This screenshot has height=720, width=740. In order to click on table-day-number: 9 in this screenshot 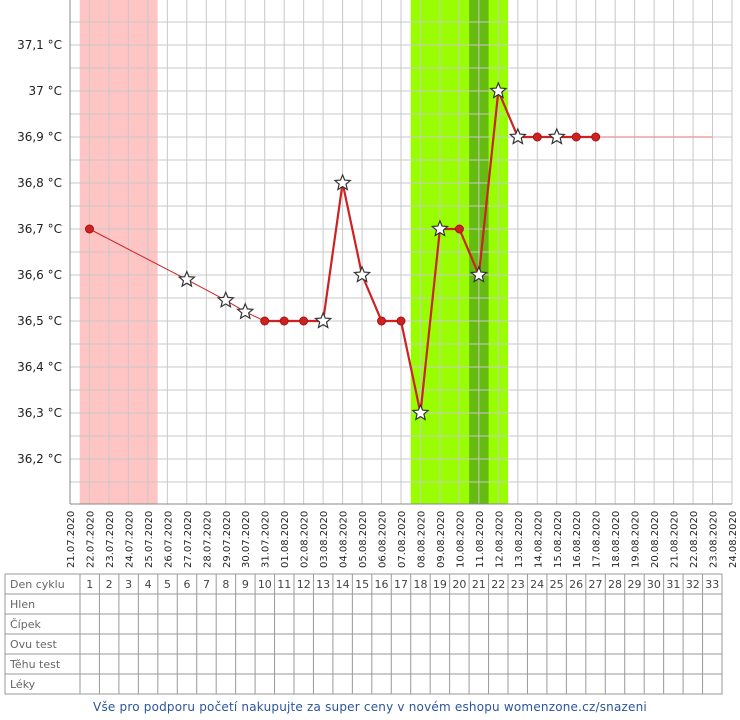, I will do `click(245, 584)`.